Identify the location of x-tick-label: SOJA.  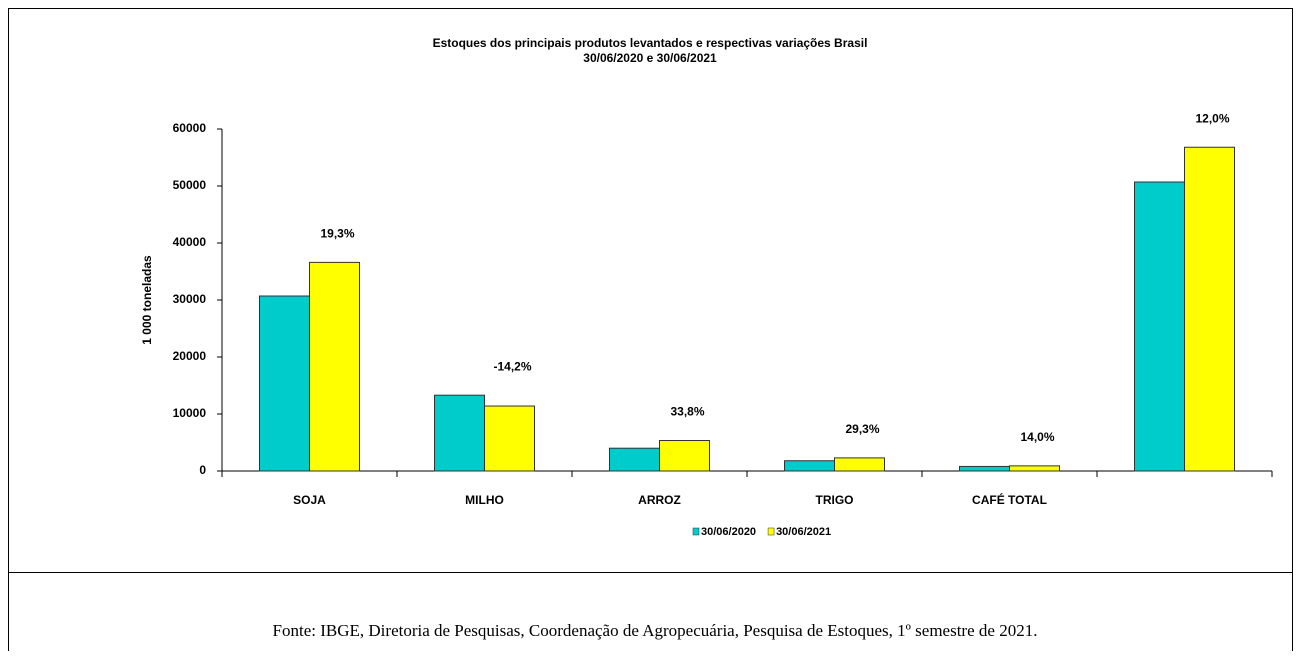
(309, 500).